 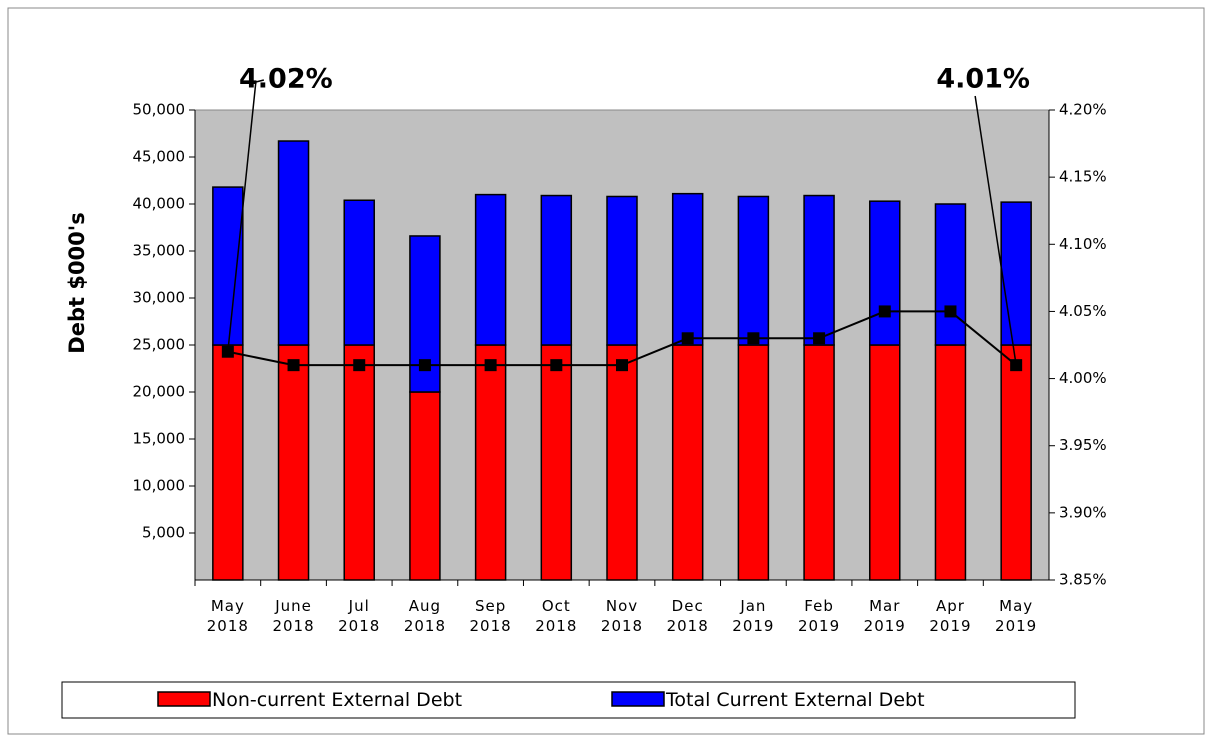 I want to click on y2-tick-label: 3.90%, so click(x=1083, y=512).